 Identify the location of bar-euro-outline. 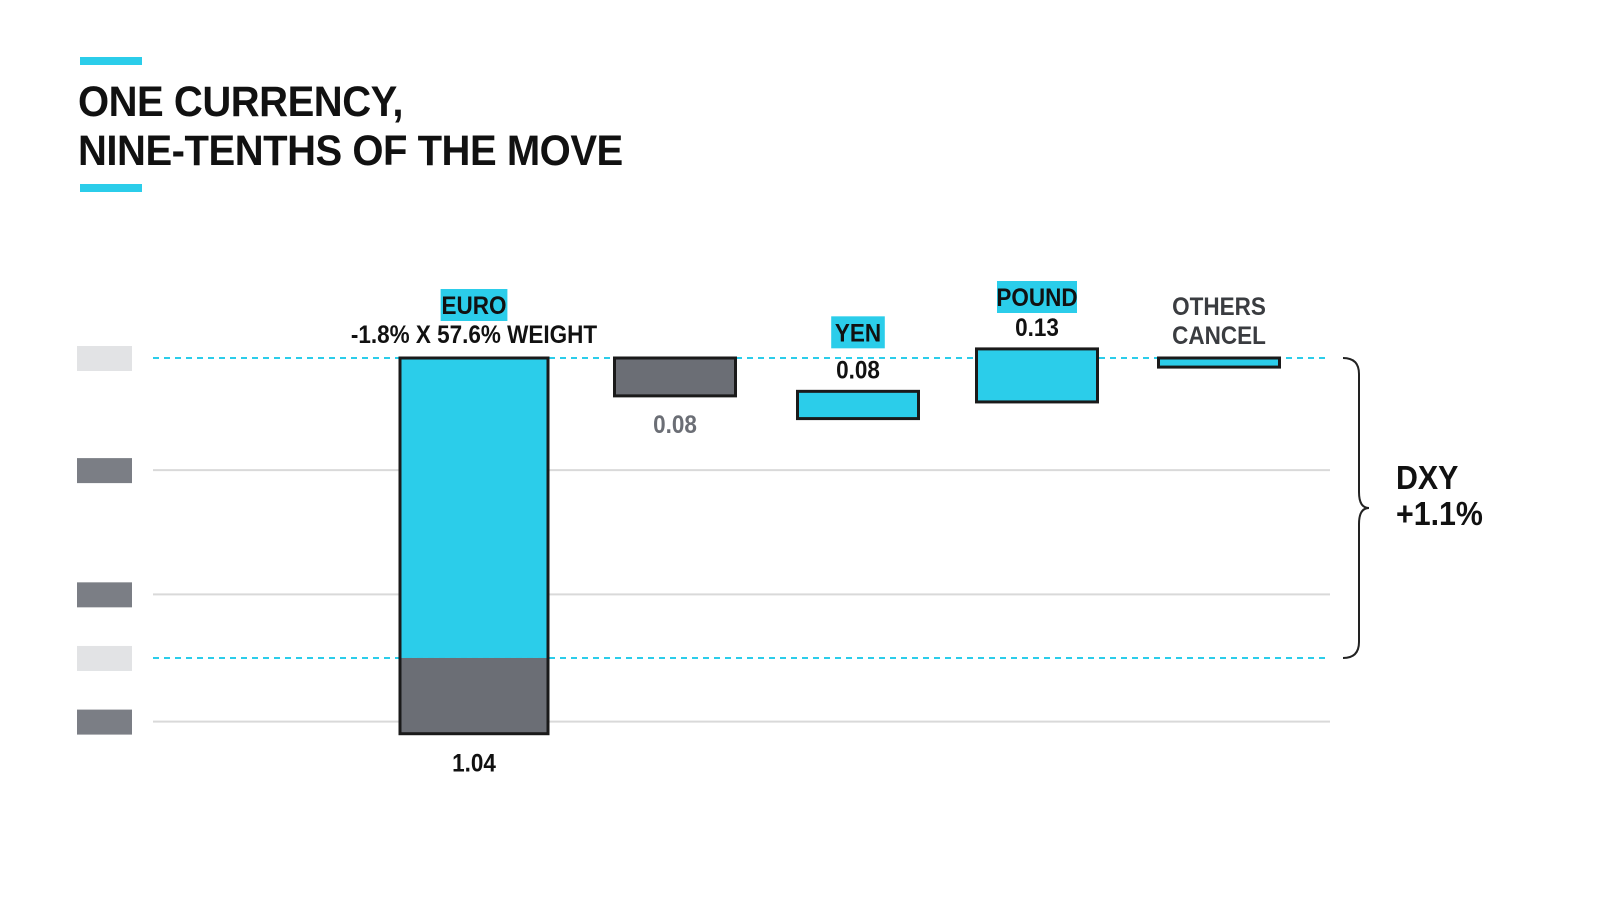
(474, 546).